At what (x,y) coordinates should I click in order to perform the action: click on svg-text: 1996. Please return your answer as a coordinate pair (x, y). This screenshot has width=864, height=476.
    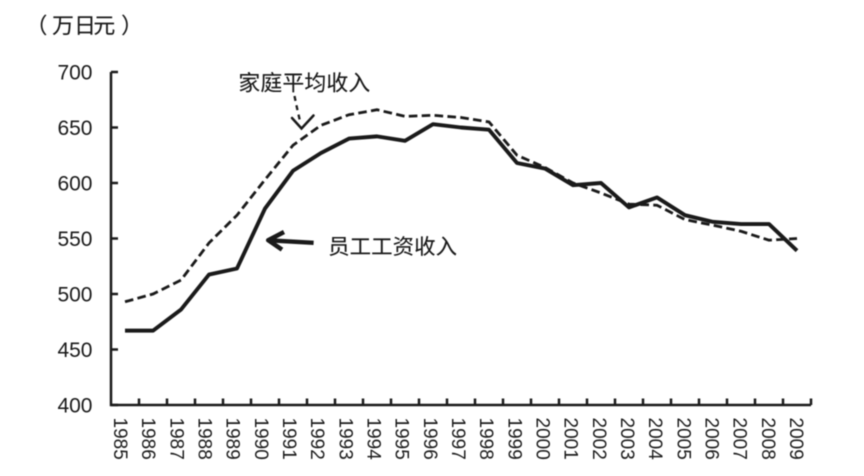
    Looking at the image, I should click on (429, 439).